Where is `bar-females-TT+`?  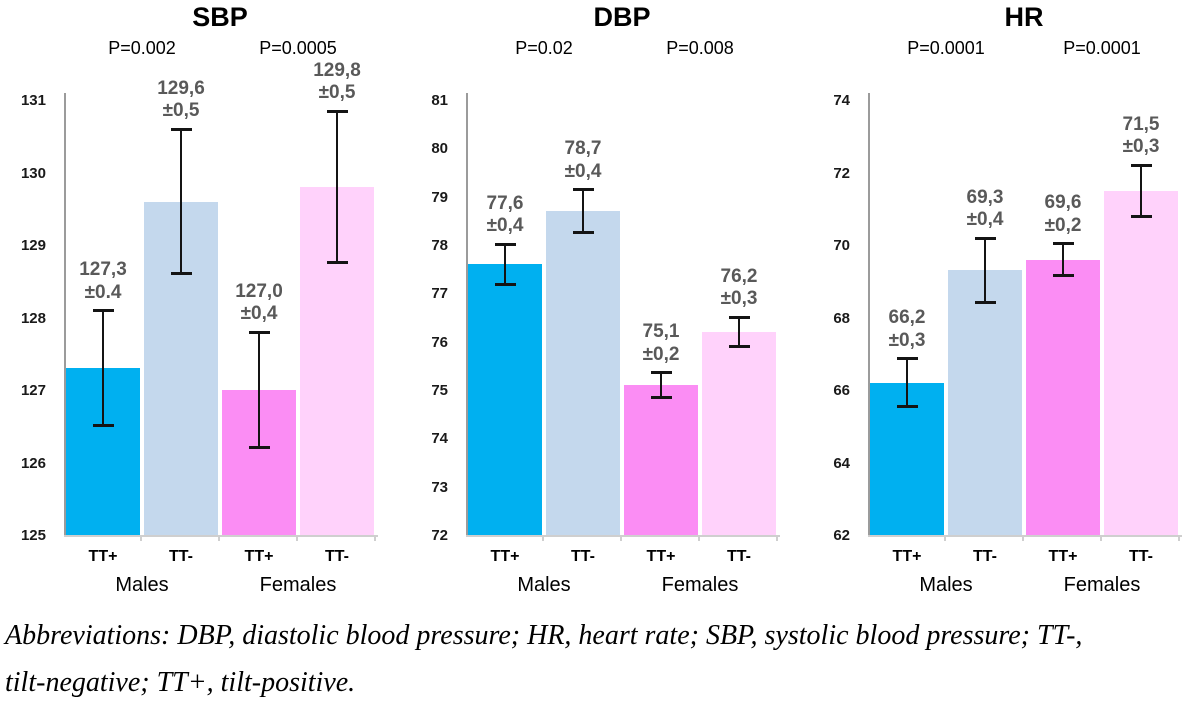 bar-females-TT+ is located at coordinates (661, 460).